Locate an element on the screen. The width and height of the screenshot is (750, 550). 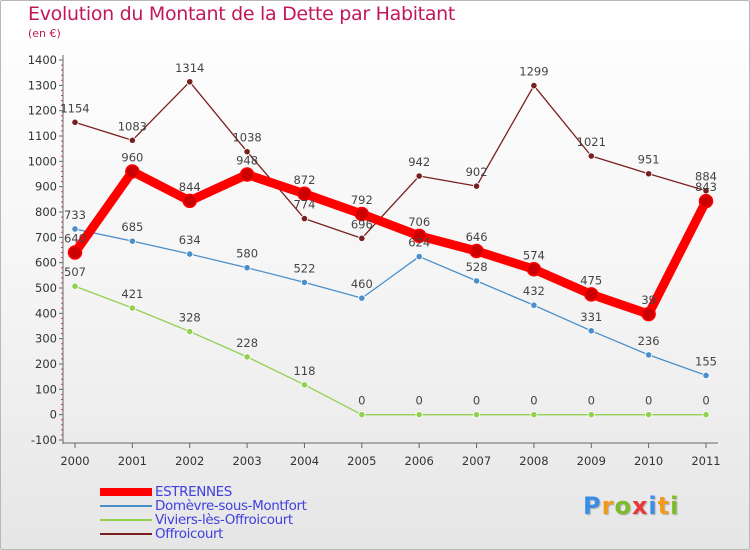
data-label-viviers-les-offroicourt: 328 is located at coordinates (190, 318).